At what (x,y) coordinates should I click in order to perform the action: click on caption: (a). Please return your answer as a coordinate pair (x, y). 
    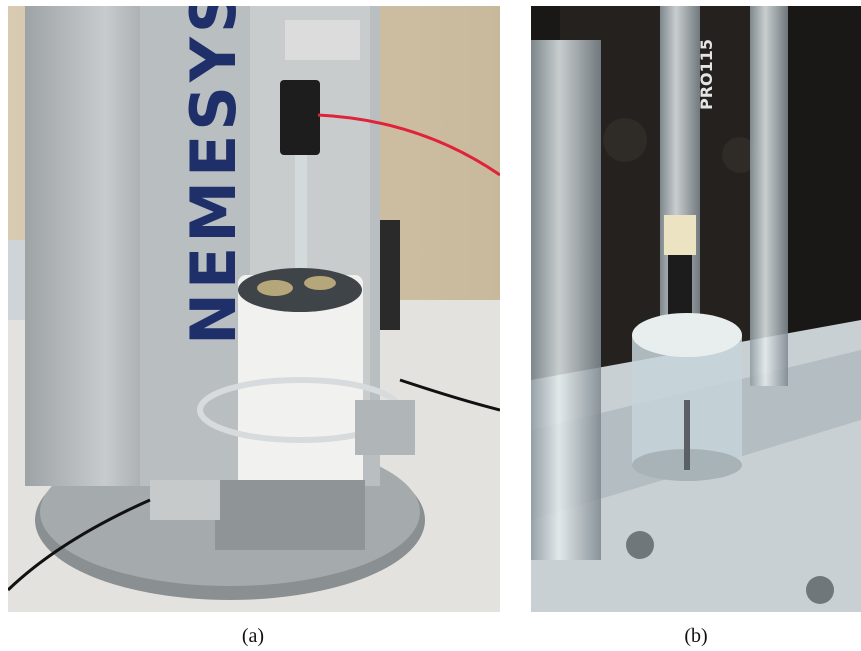
    Looking at the image, I should click on (253, 636).